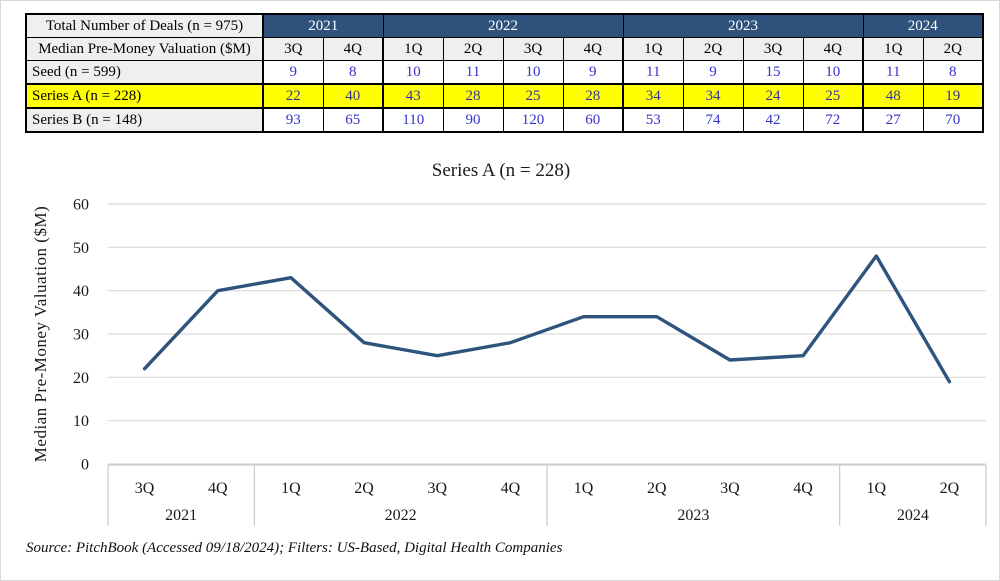 The width and height of the screenshot is (1000, 581). What do you see at coordinates (144, 96) in the screenshot?
I see `row-label: Series A (n = 228)` at bounding box center [144, 96].